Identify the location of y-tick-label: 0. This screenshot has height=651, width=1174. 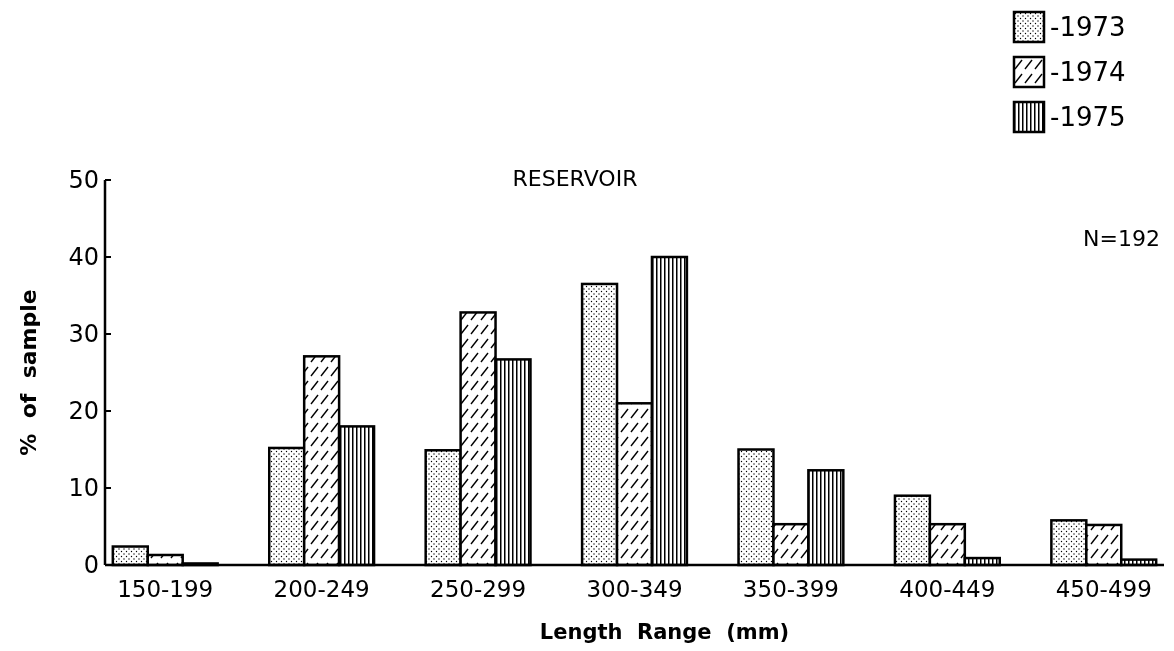
(91, 565).